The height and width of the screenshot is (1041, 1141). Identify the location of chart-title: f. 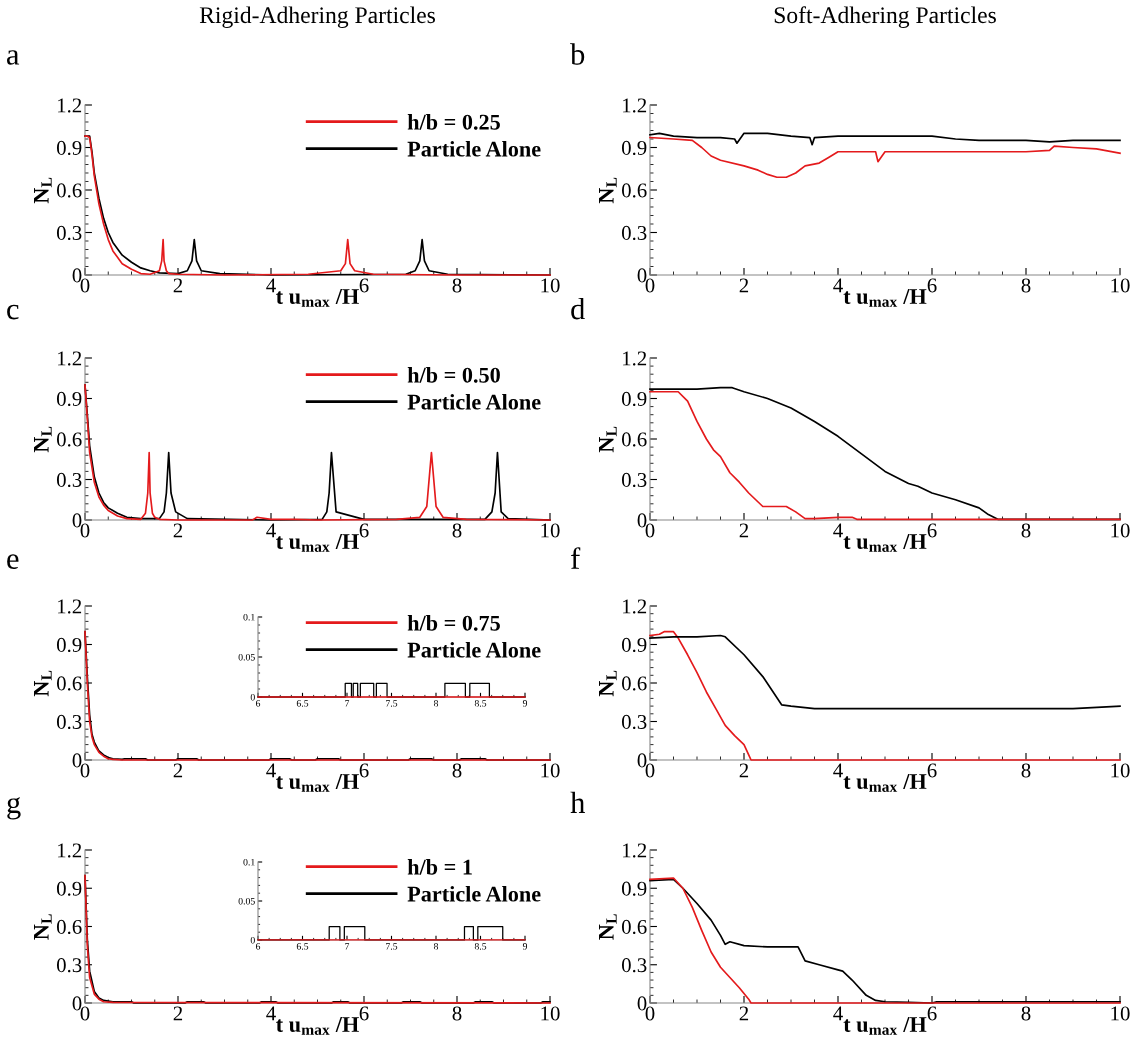
(576, 558).